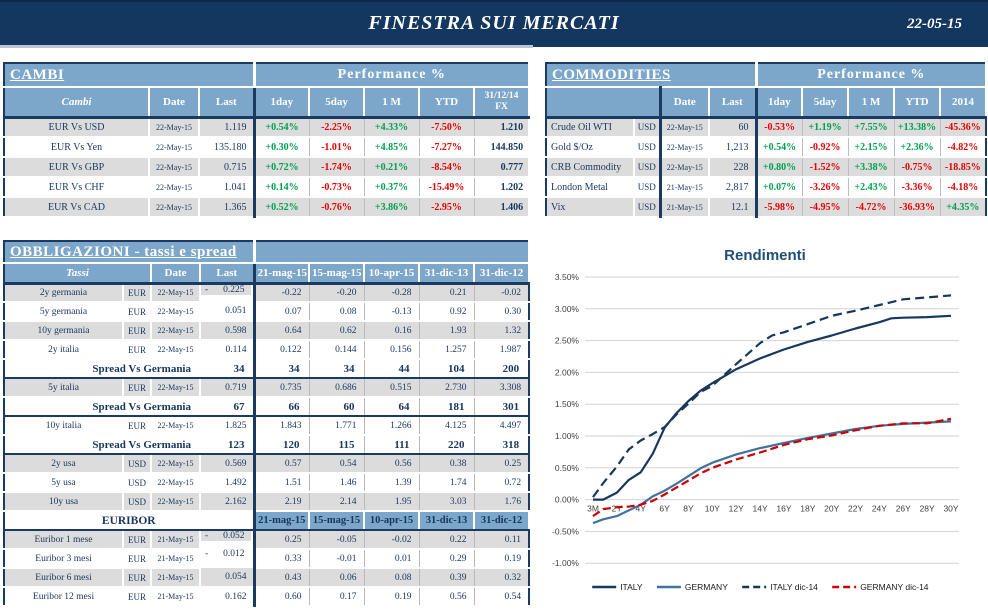  Describe the element at coordinates (392, 502) in the screenshot. I see `history-value: 1.95` at that location.